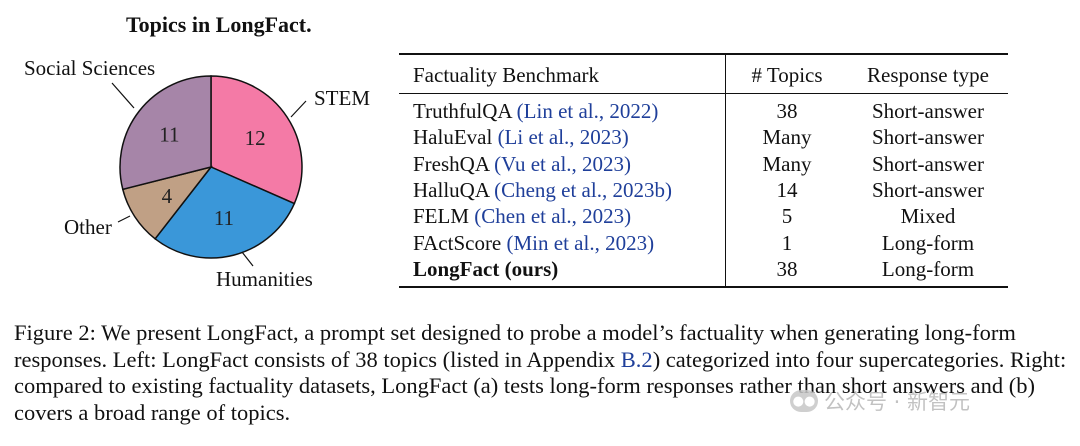 The height and width of the screenshot is (446, 1080). I want to click on watermark-text: 公众号 · 新智元, so click(897, 402).